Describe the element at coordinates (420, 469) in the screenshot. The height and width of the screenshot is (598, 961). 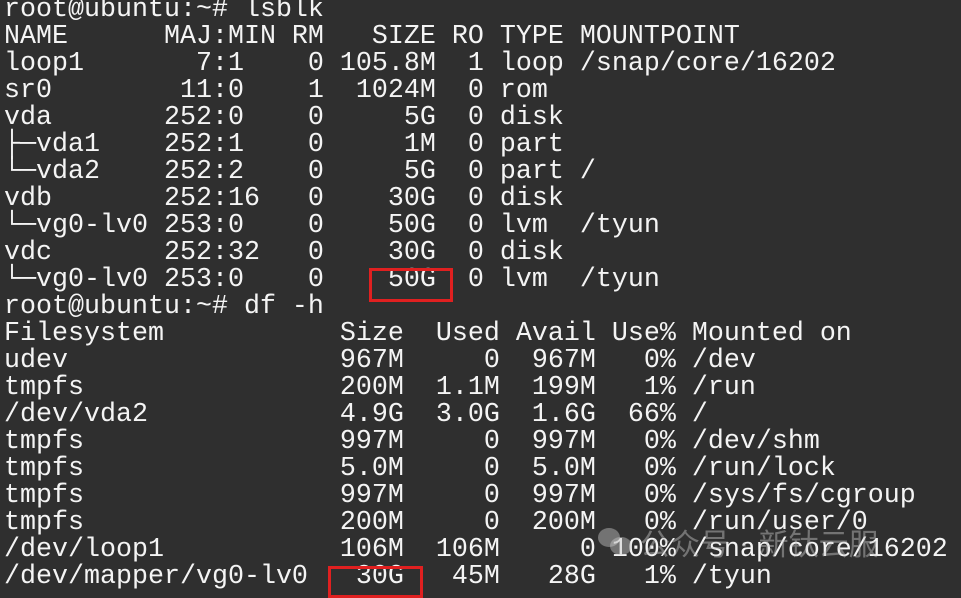
I see `df-row: tmpfs 5.0M 0 5.0M 0% /run/lock` at that location.